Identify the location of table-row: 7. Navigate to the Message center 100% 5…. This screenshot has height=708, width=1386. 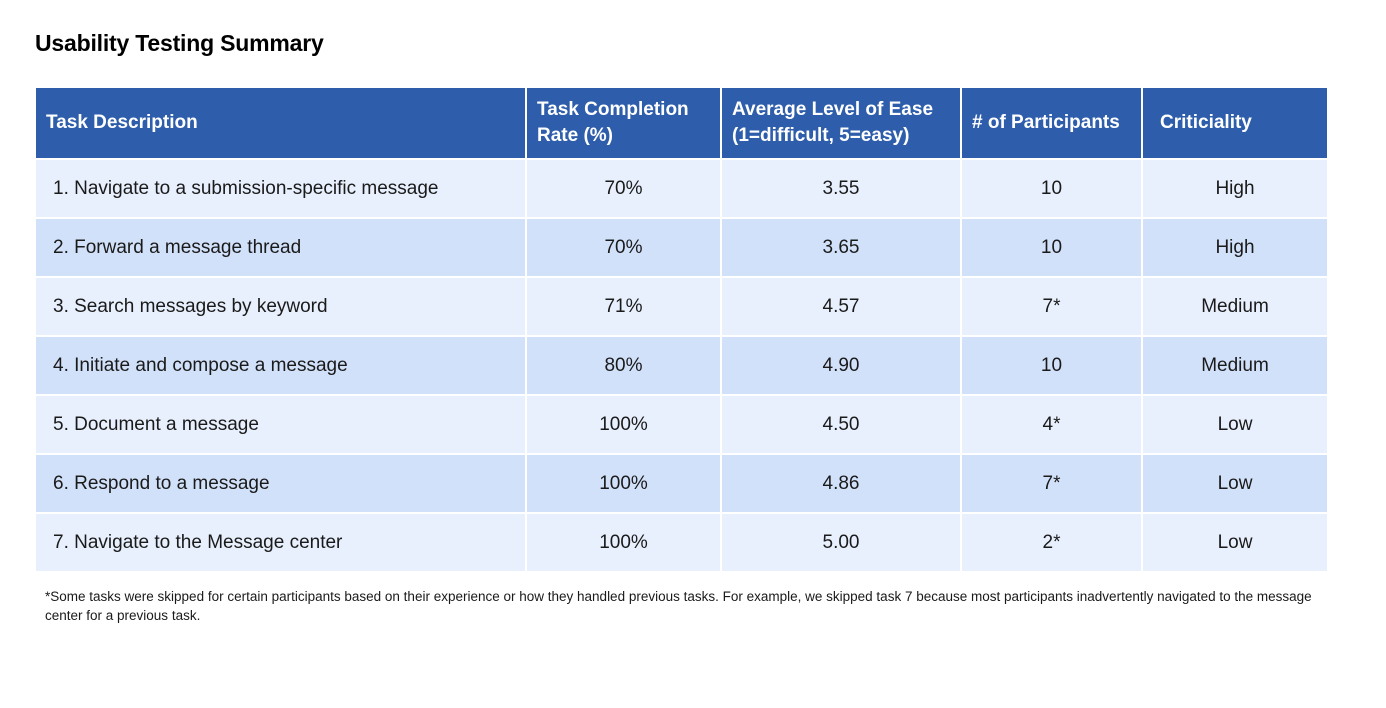
(681, 542).